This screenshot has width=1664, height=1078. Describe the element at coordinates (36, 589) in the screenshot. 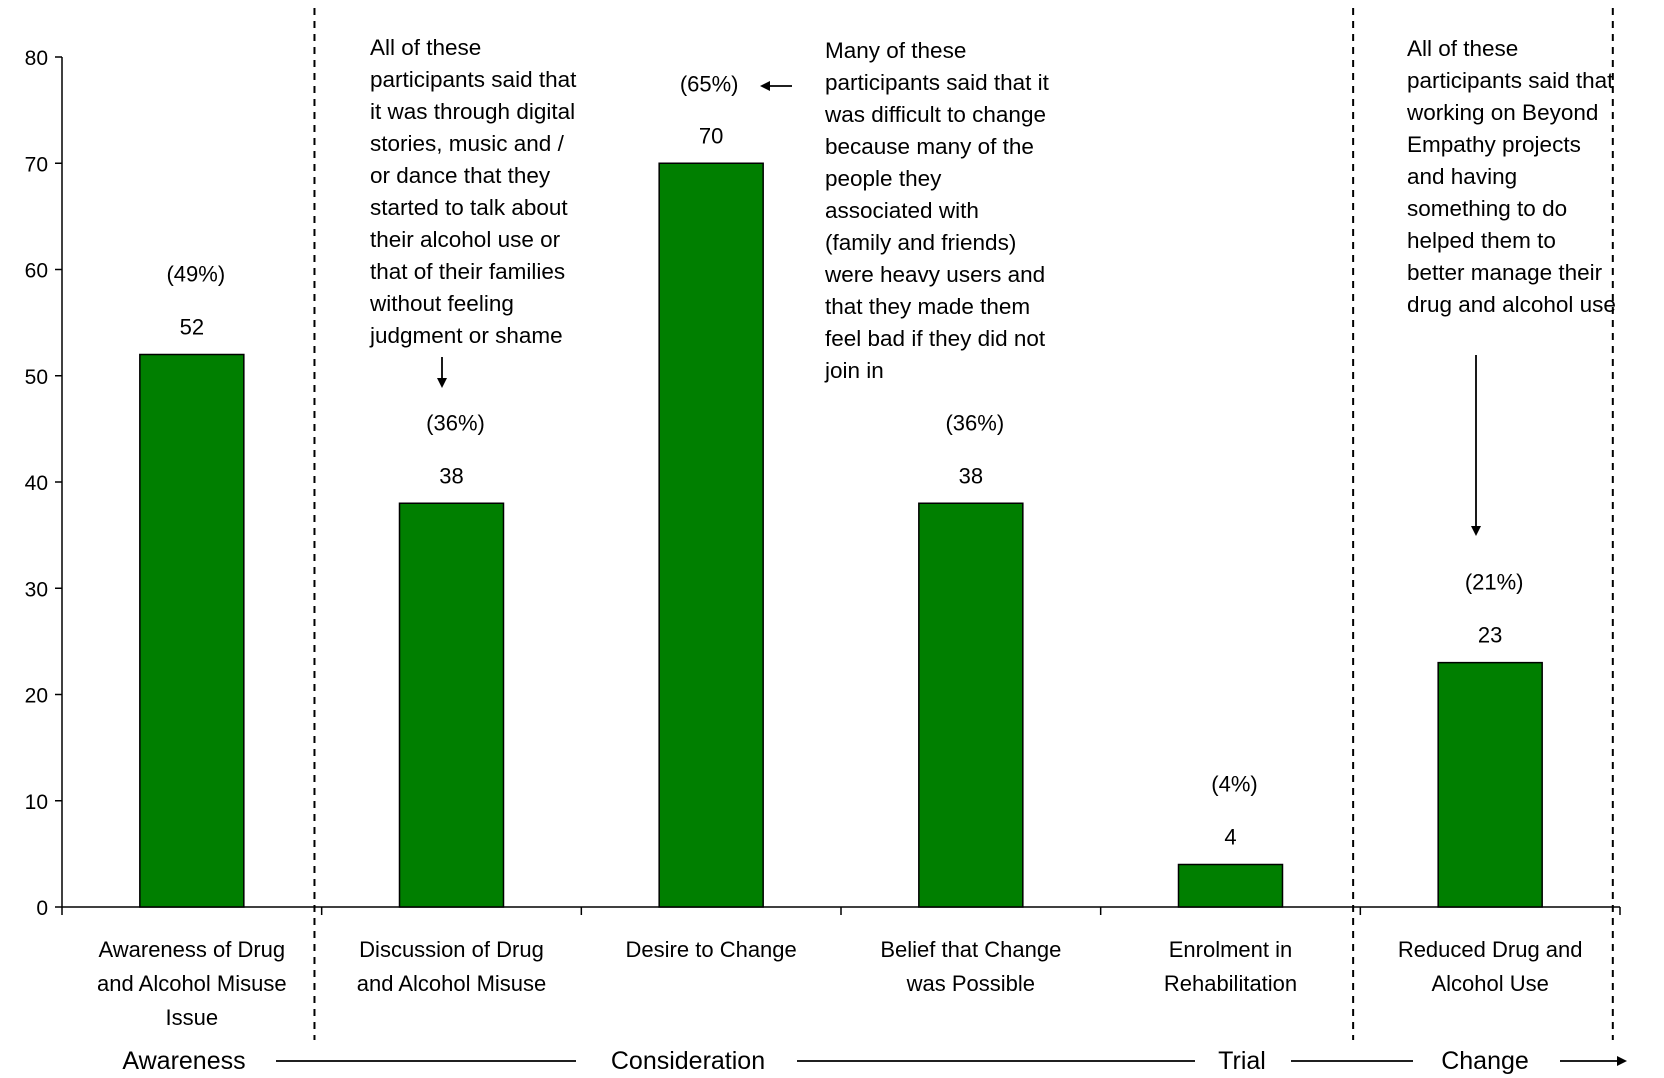

I see `y-tick-label: 30` at that location.